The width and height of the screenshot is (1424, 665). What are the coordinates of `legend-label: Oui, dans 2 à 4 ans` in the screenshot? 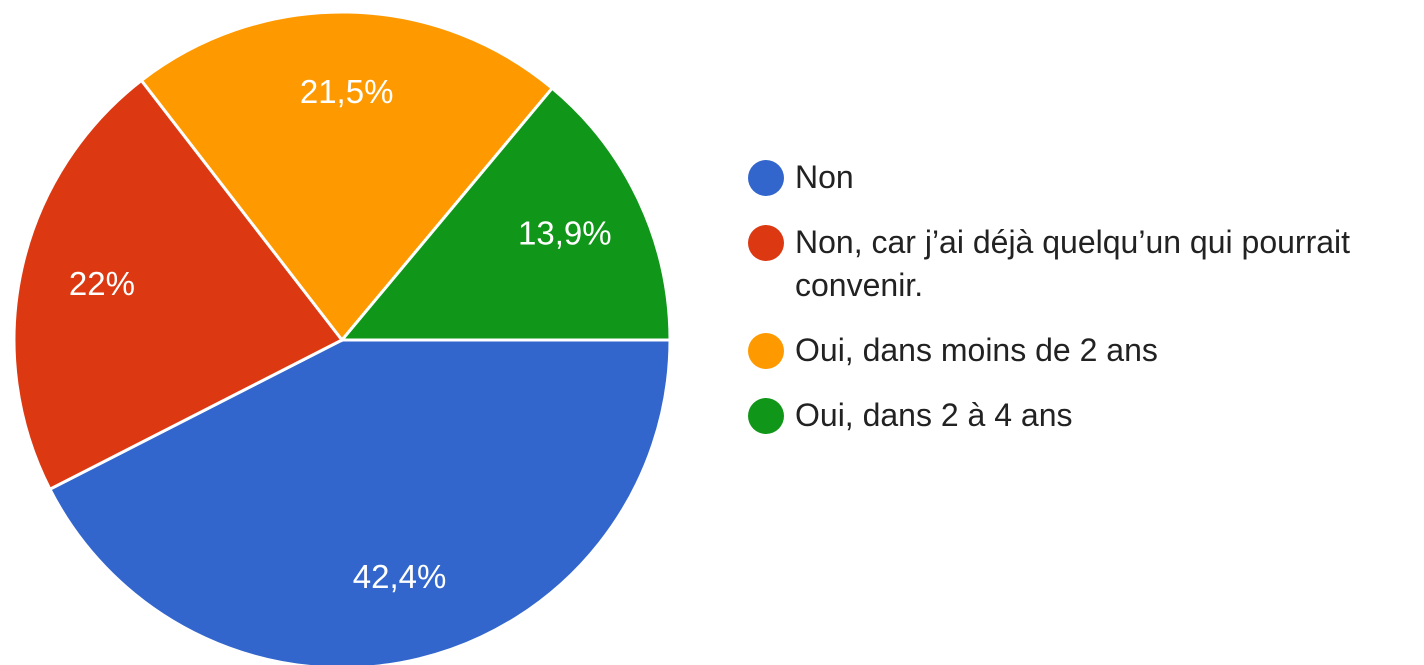 It's located at (934, 415).